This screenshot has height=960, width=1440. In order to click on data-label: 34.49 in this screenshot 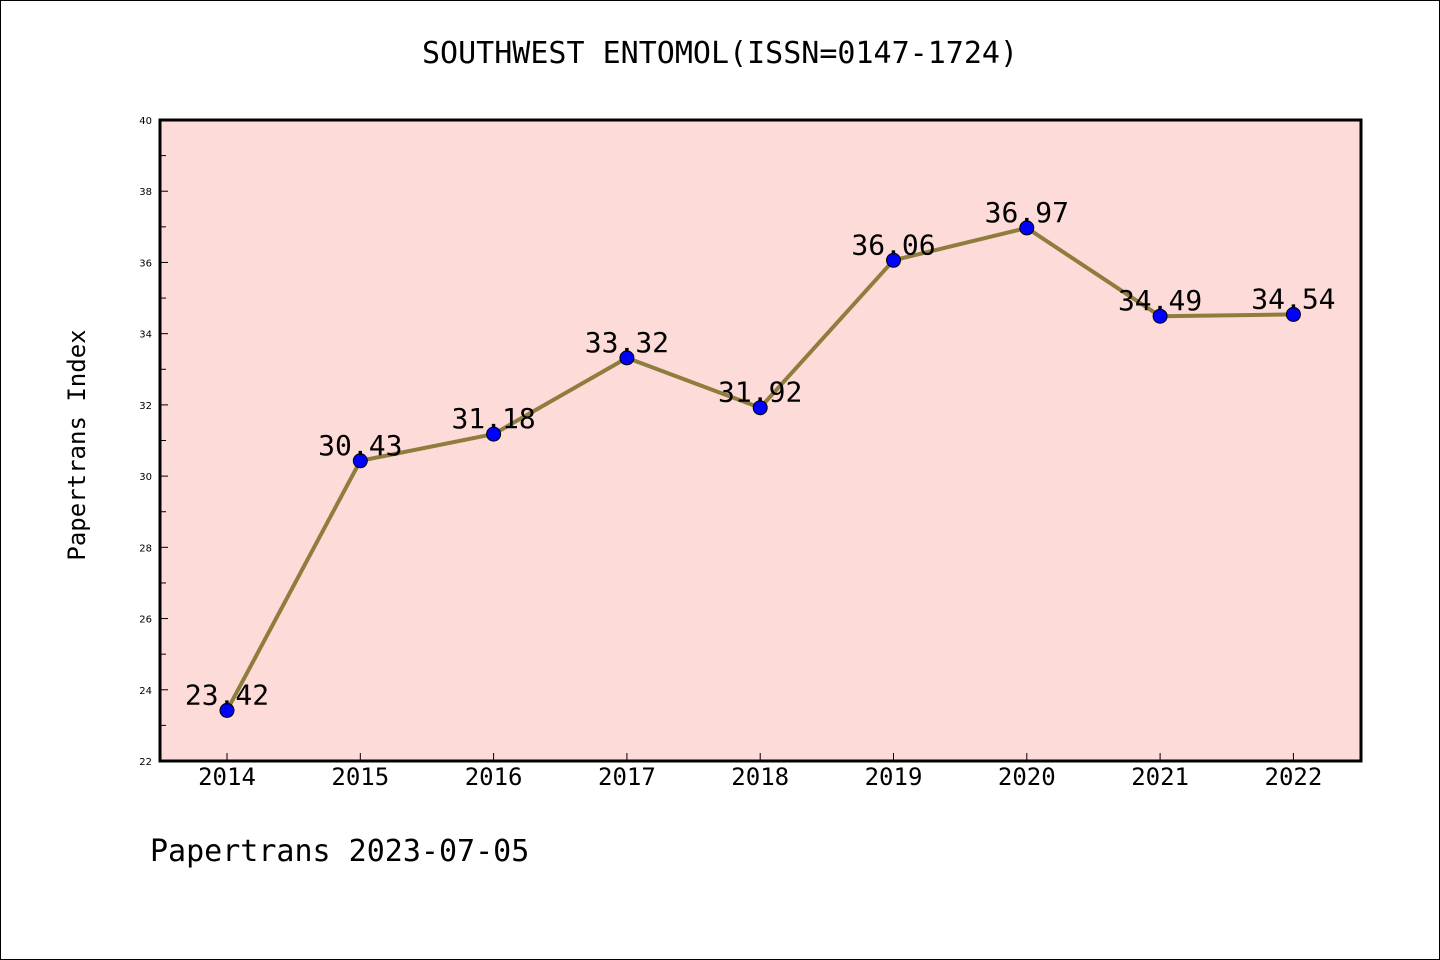, I will do `click(1160, 300)`.